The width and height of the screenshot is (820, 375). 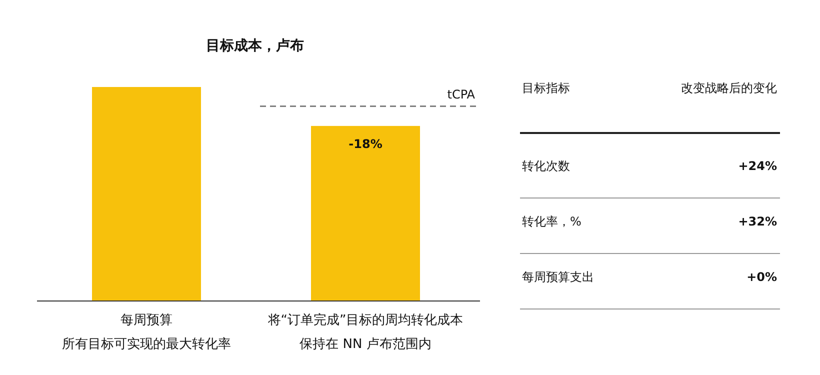 I want to click on category-label: 转化次数, so click(x=546, y=166).